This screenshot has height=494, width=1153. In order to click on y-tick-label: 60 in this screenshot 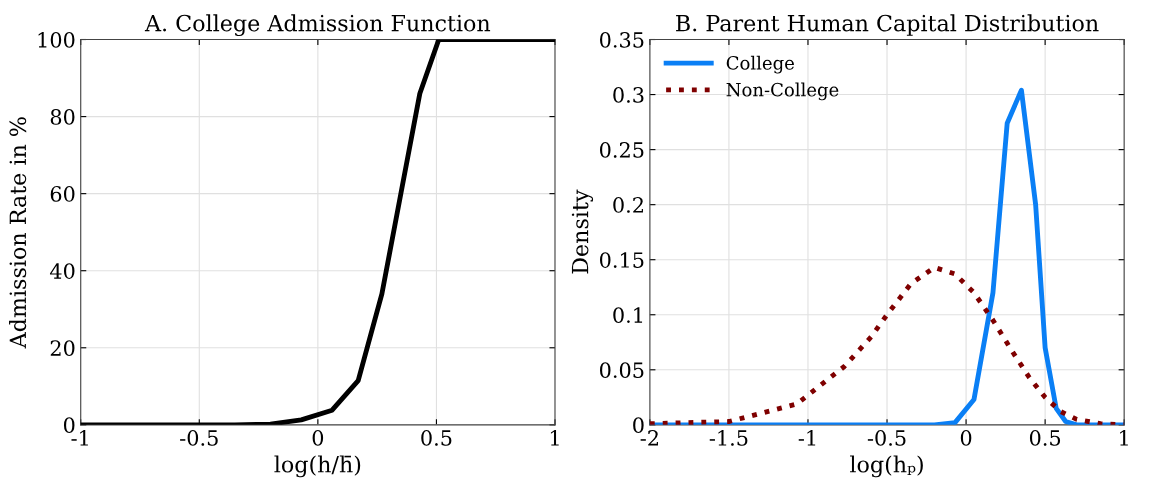, I will do `click(62, 194)`.